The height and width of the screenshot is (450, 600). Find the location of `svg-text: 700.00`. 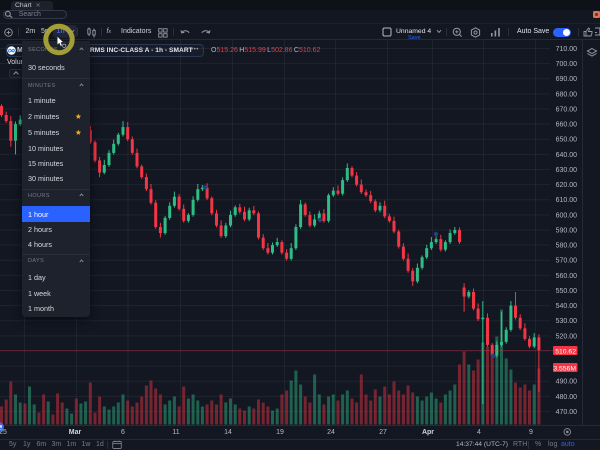

svg-text: 700.00 is located at coordinates (567, 64).